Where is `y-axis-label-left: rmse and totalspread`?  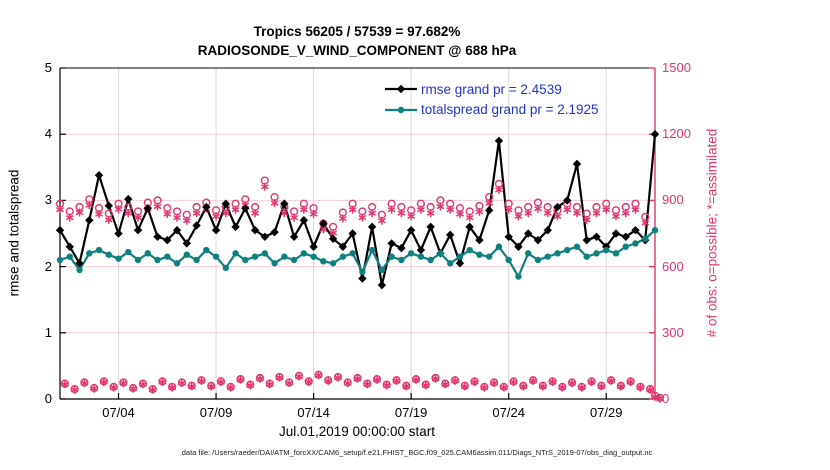
y-axis-label-left: rmse and totalspread is located at coordinates (14, 233).